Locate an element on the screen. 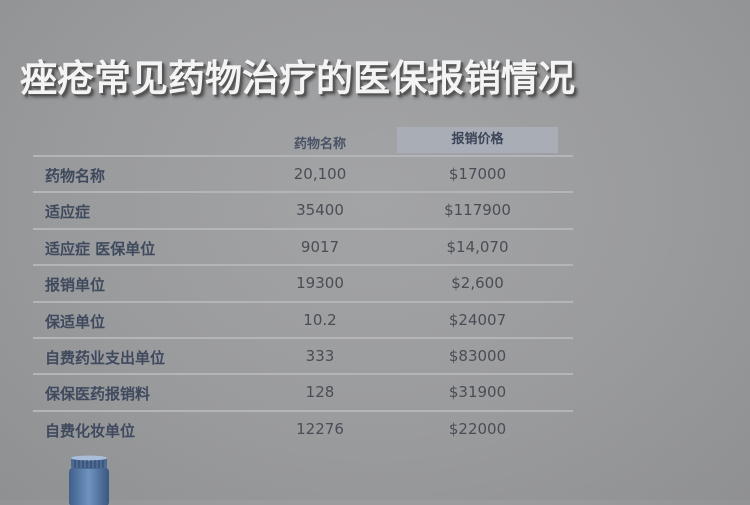  pill-bottle-icon is located at coordinates (89, 480).